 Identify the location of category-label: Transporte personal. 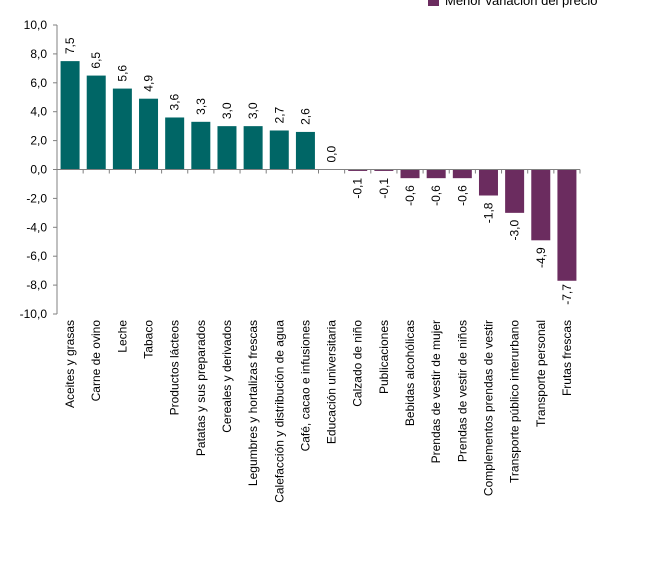
(541, 373).